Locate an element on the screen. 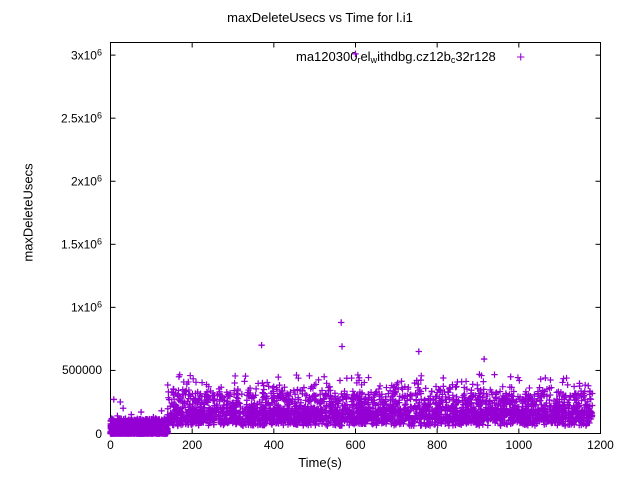  x-tick-label: 600 is located at coordinates (355, 445).